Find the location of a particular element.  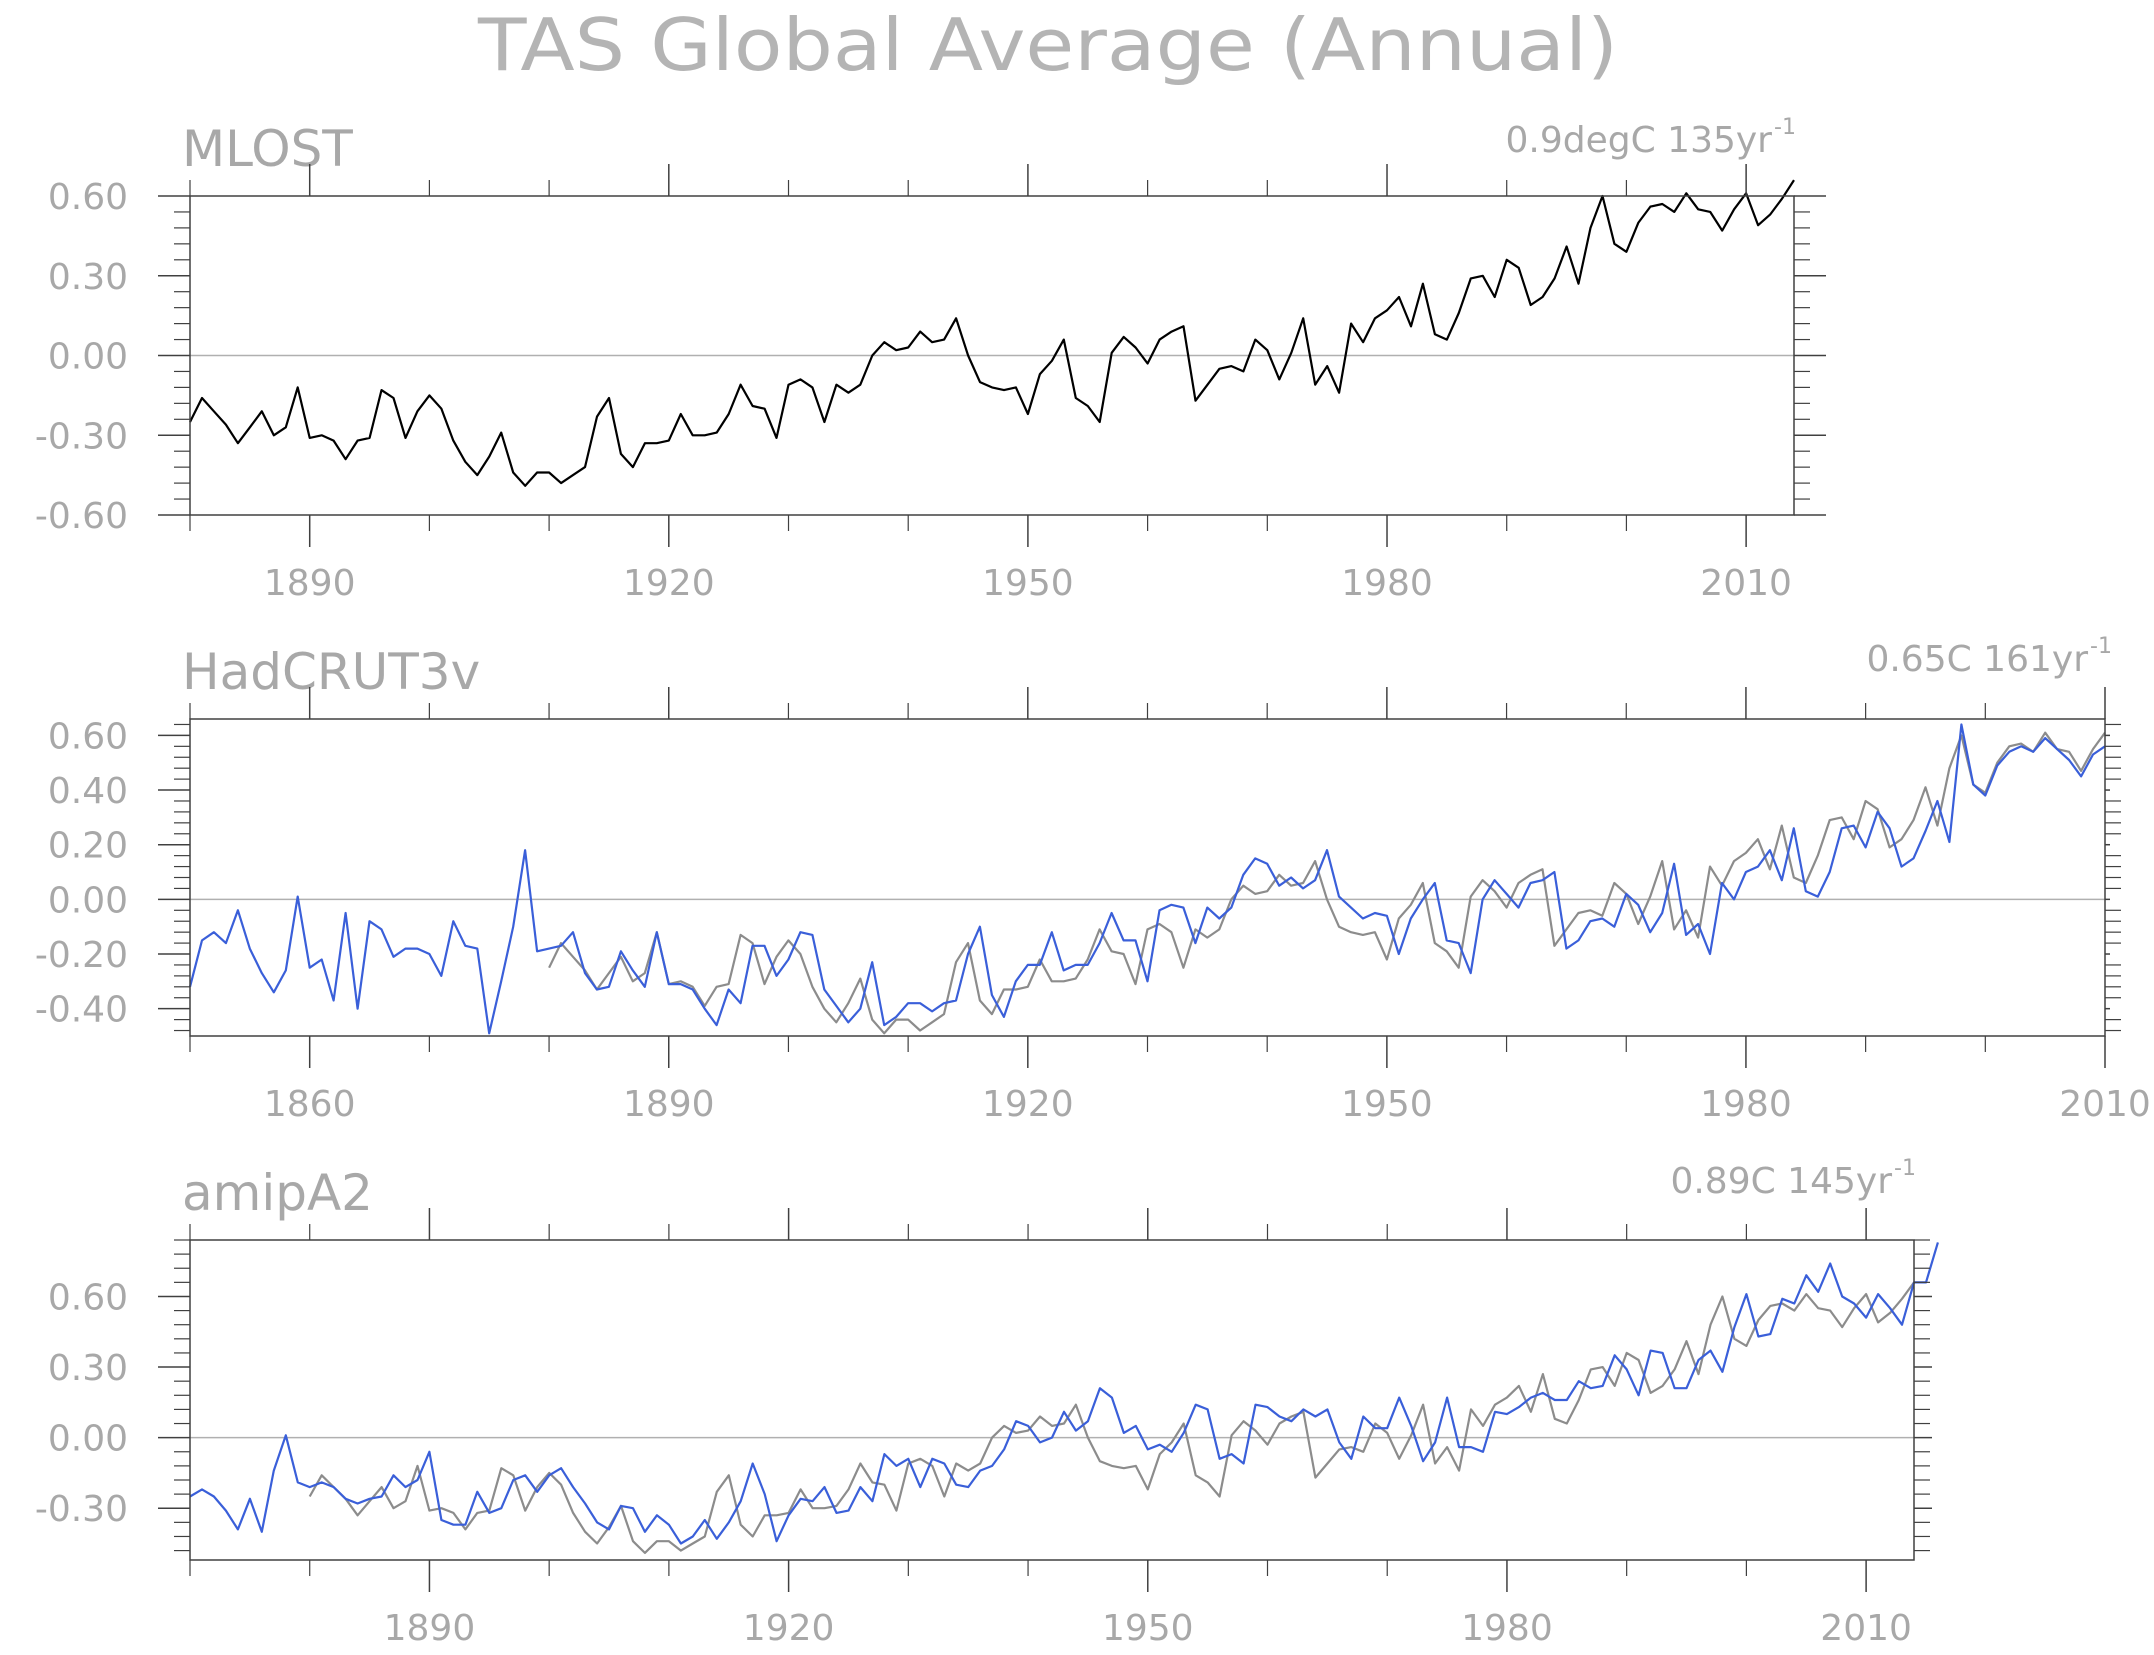

trend-annotation: 0.89C 145yr is located at coordinates (1781, 1181).